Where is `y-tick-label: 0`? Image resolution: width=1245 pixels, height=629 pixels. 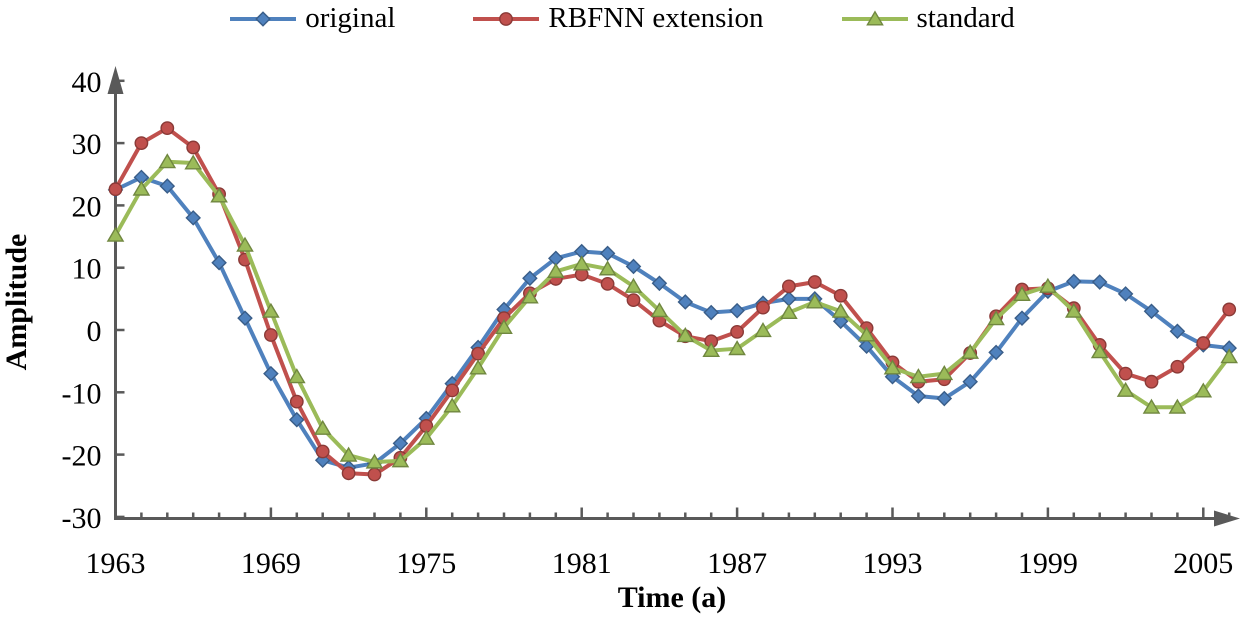
y-tick-label: 0 is located at coordinates (94, 331).